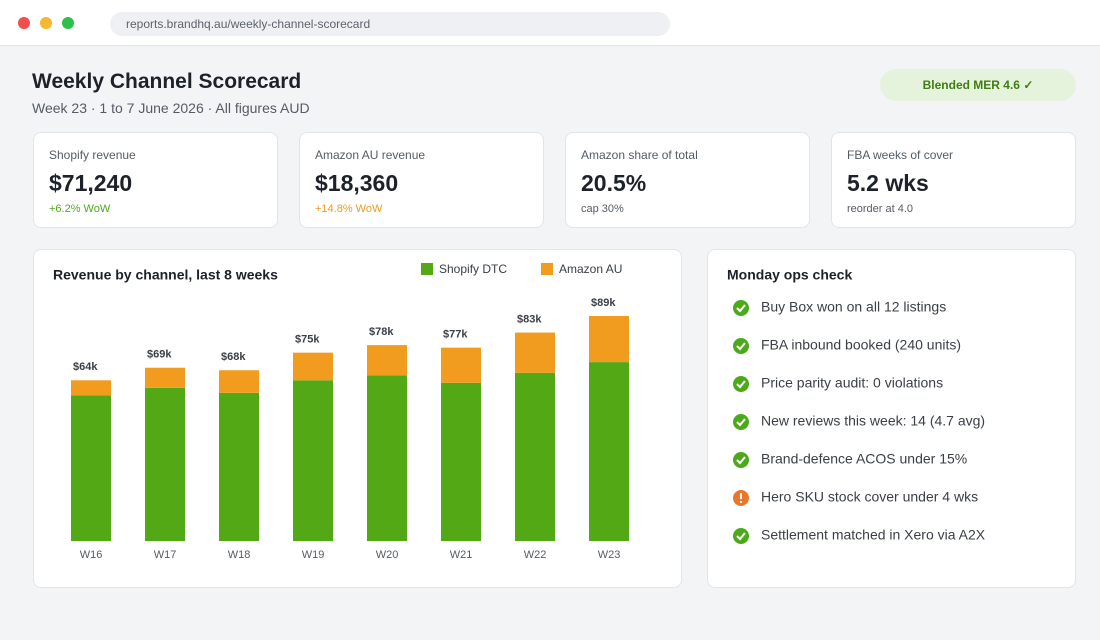 Image resolution: width=1100 pixels, height=640 pixels. Describe the element at coordinates (880, 209) in the screenshot. I see `kpi-note: reorder at 4.0` at that location.